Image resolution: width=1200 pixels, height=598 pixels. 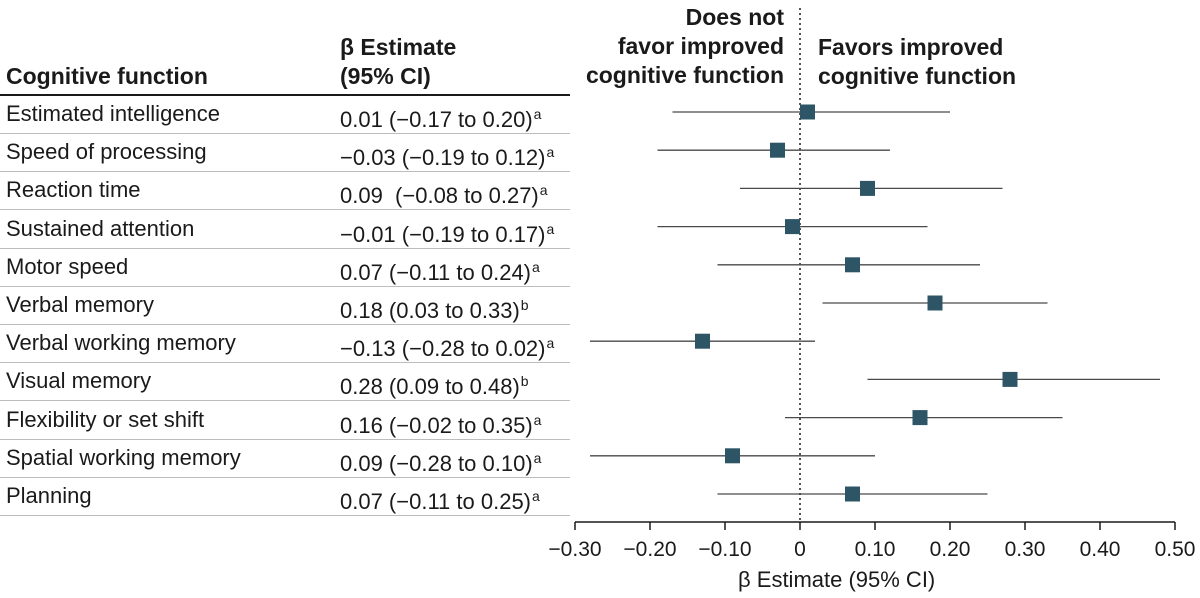 What do you see at coordinates (917, 76) in the screenshot?
I see `annotation-right-line2: cognitive function` at bounding box center [917, 76].